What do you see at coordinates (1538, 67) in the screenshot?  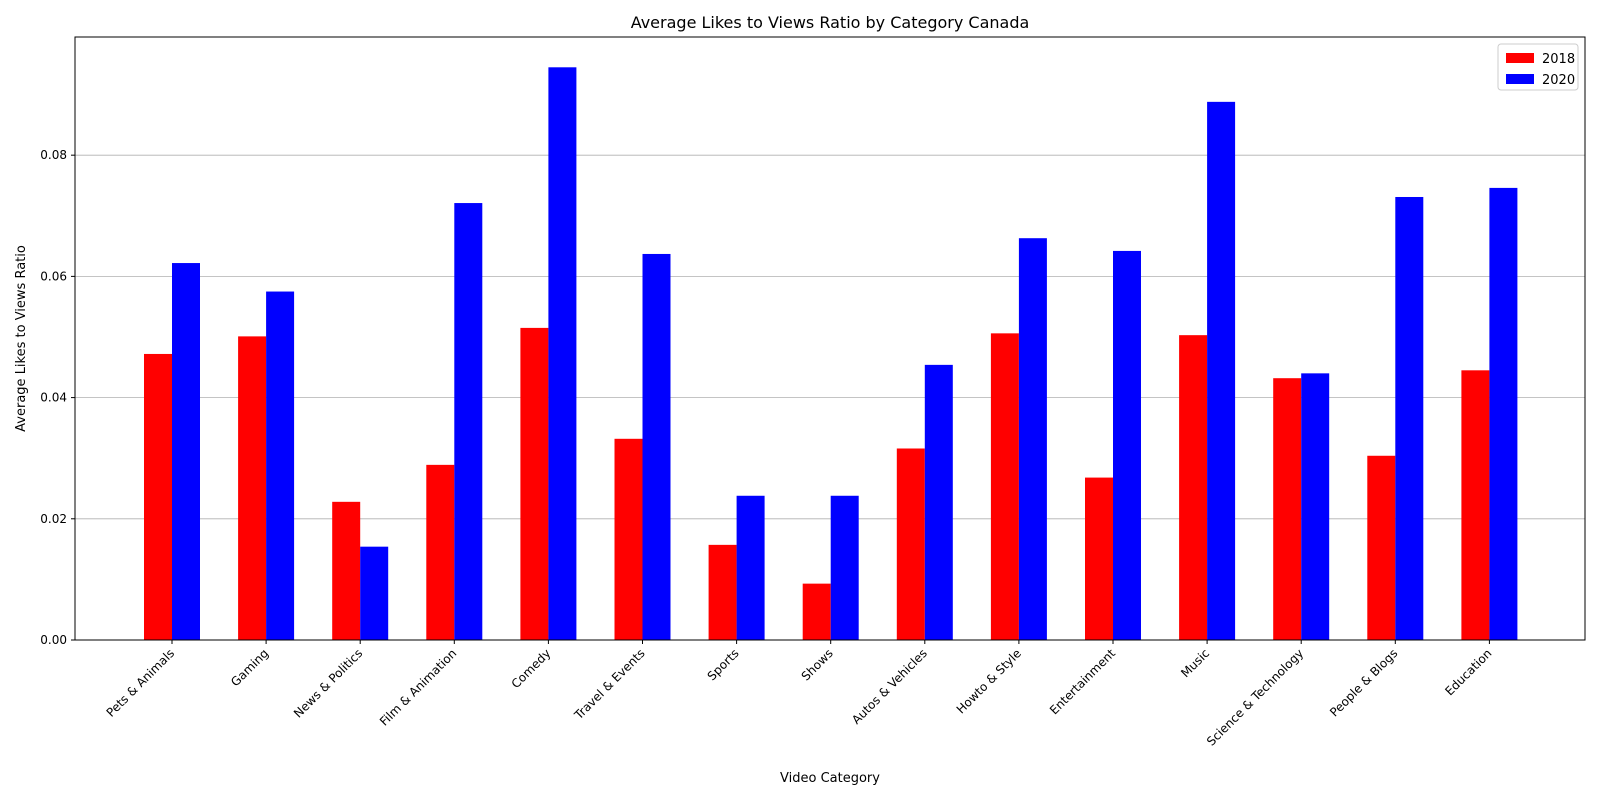 I see `legend: 2018 2020` at bounding box center [1538, 67].